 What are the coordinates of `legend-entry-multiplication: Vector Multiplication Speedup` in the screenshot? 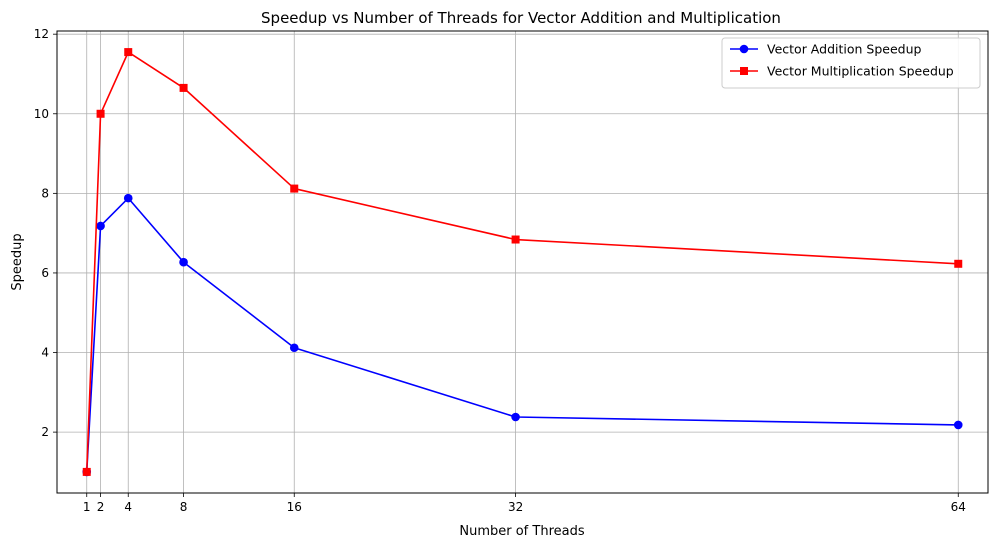 It's located at (842, 71).